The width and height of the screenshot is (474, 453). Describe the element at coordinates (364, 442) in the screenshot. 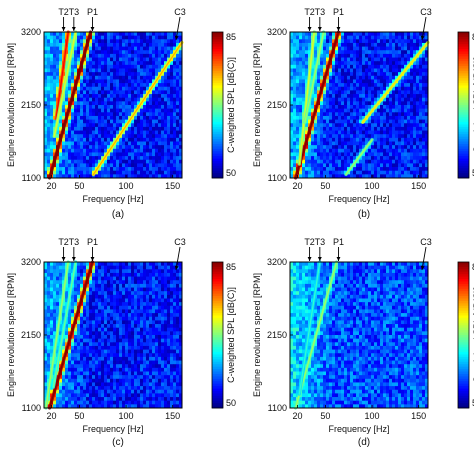

I see `panel-caption: (d)` at that location.